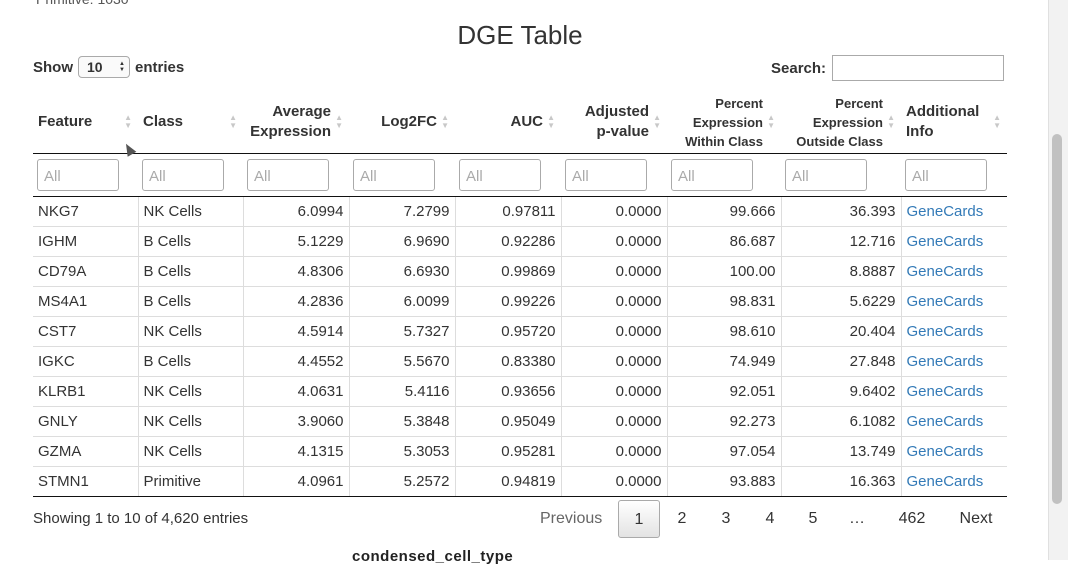 Image resolution: width=1068 pixels, height=565 pixels. I want to click on table-cell: 7.2799, so click(402, 211).